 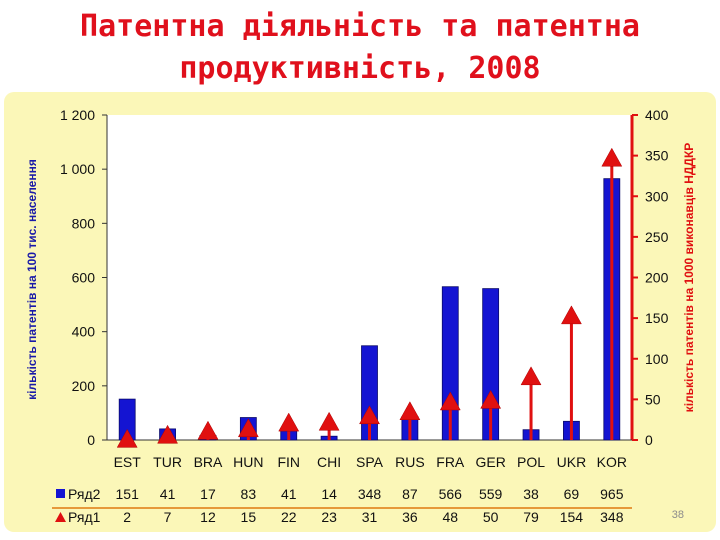 I want to click on table-value: 14, so click(x=329, y=494).